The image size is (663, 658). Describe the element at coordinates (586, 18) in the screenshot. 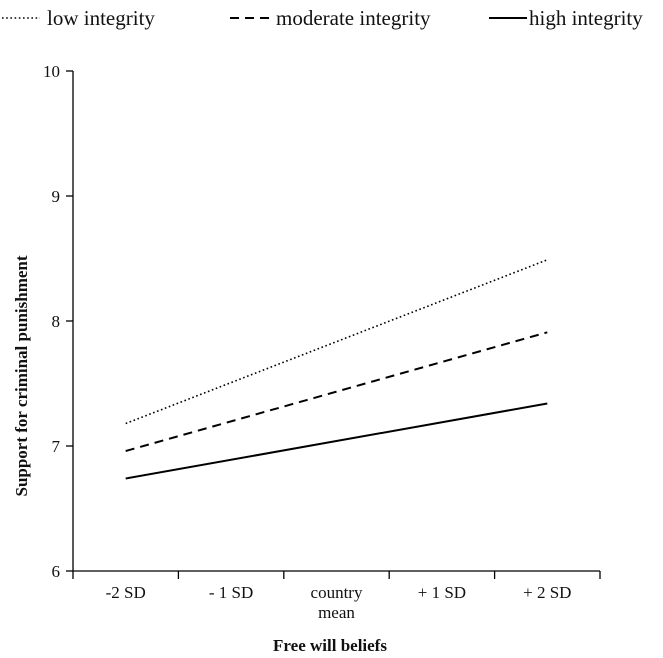

I see `legend-label: high integrity` at that location.